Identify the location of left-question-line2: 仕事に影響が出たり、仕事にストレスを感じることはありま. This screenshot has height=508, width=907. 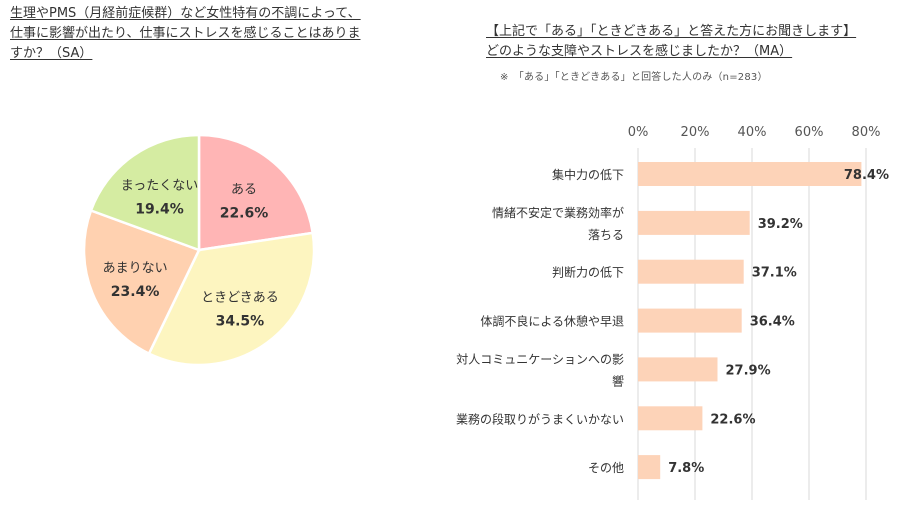
(185, 33).